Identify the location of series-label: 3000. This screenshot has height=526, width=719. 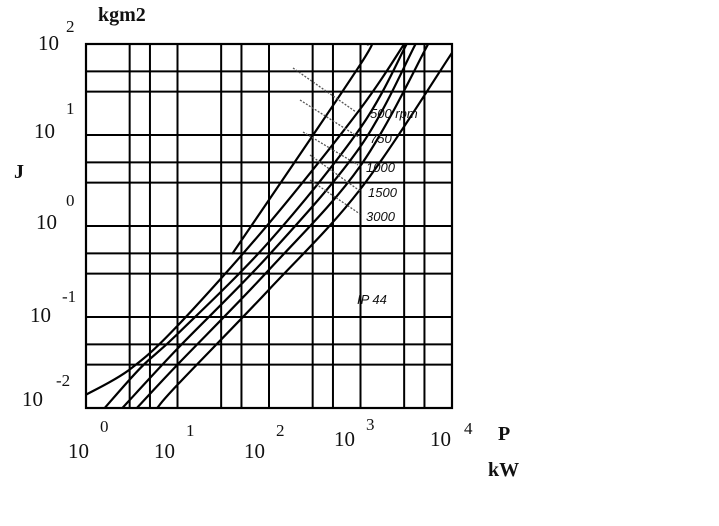
(381, 216).